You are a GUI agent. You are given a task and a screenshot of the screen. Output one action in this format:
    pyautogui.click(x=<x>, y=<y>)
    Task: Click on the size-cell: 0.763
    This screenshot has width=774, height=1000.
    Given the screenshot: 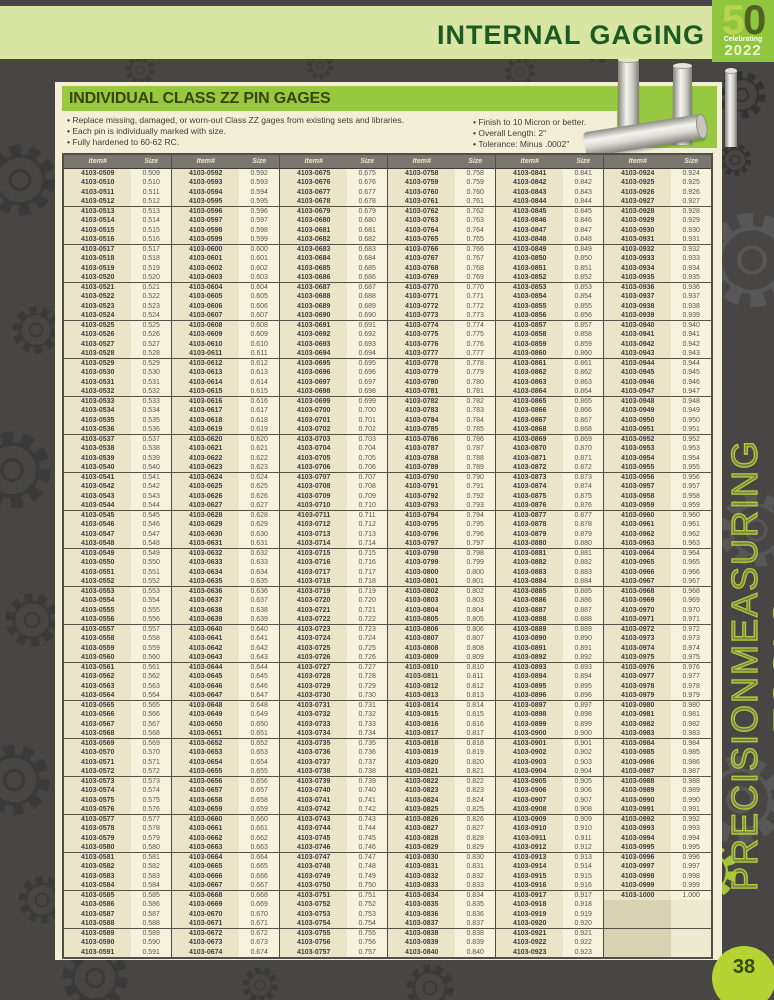 What is the action you would take?
    pyautogui.click(x=475, y=221)
    